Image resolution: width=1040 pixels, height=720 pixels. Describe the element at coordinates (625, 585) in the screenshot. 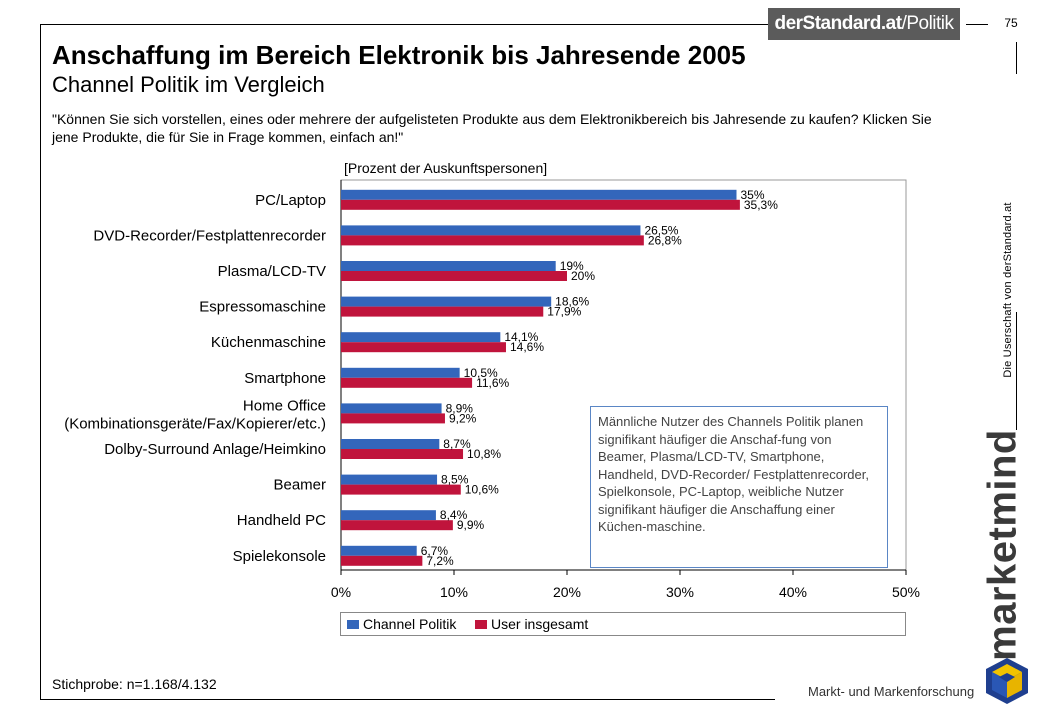

I see `ticks-layer: 0% 10% 20% 30% 40% 50%` at that location.